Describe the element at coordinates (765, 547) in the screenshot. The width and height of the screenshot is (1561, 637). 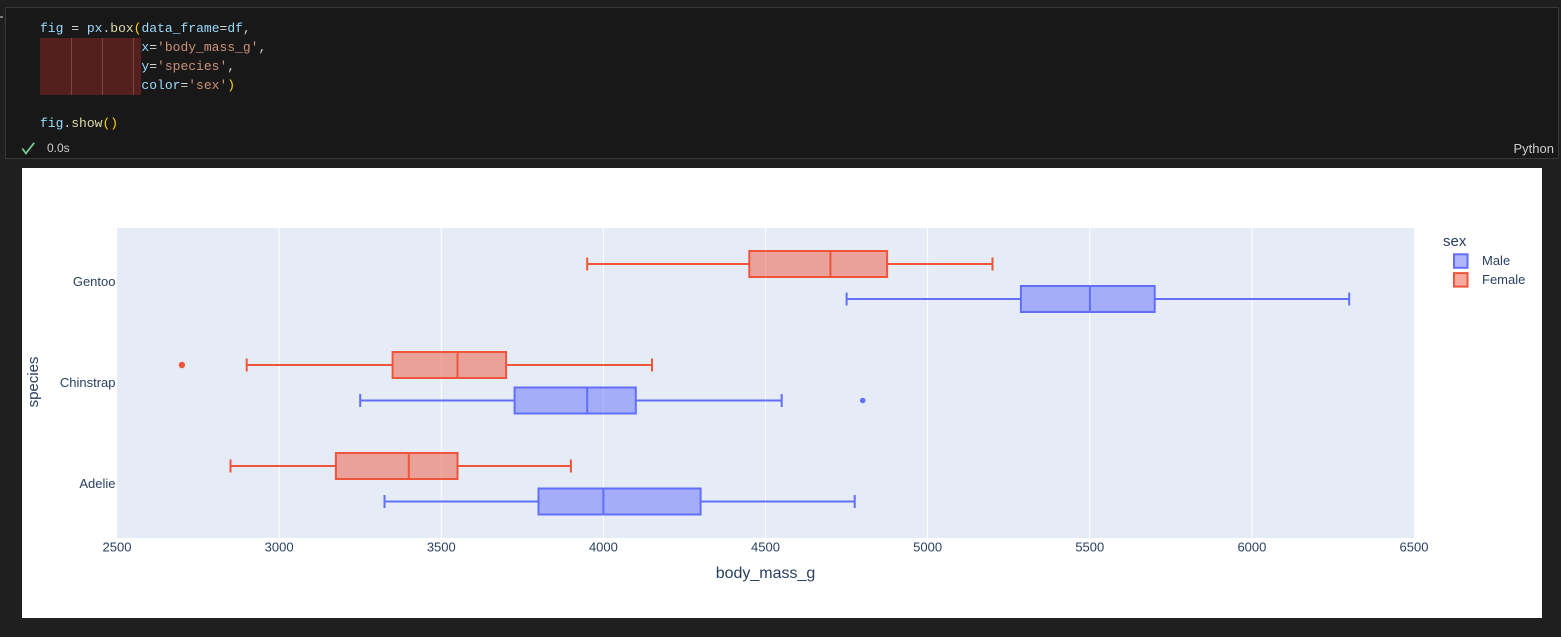
I see `svg-text: 4500` at that location.